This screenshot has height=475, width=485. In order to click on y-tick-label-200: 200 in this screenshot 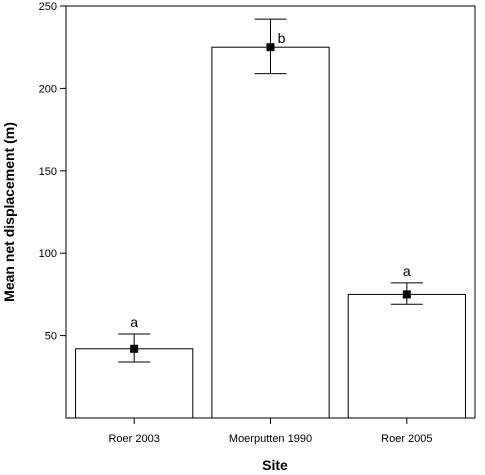, I will do `click(48, 89)`.